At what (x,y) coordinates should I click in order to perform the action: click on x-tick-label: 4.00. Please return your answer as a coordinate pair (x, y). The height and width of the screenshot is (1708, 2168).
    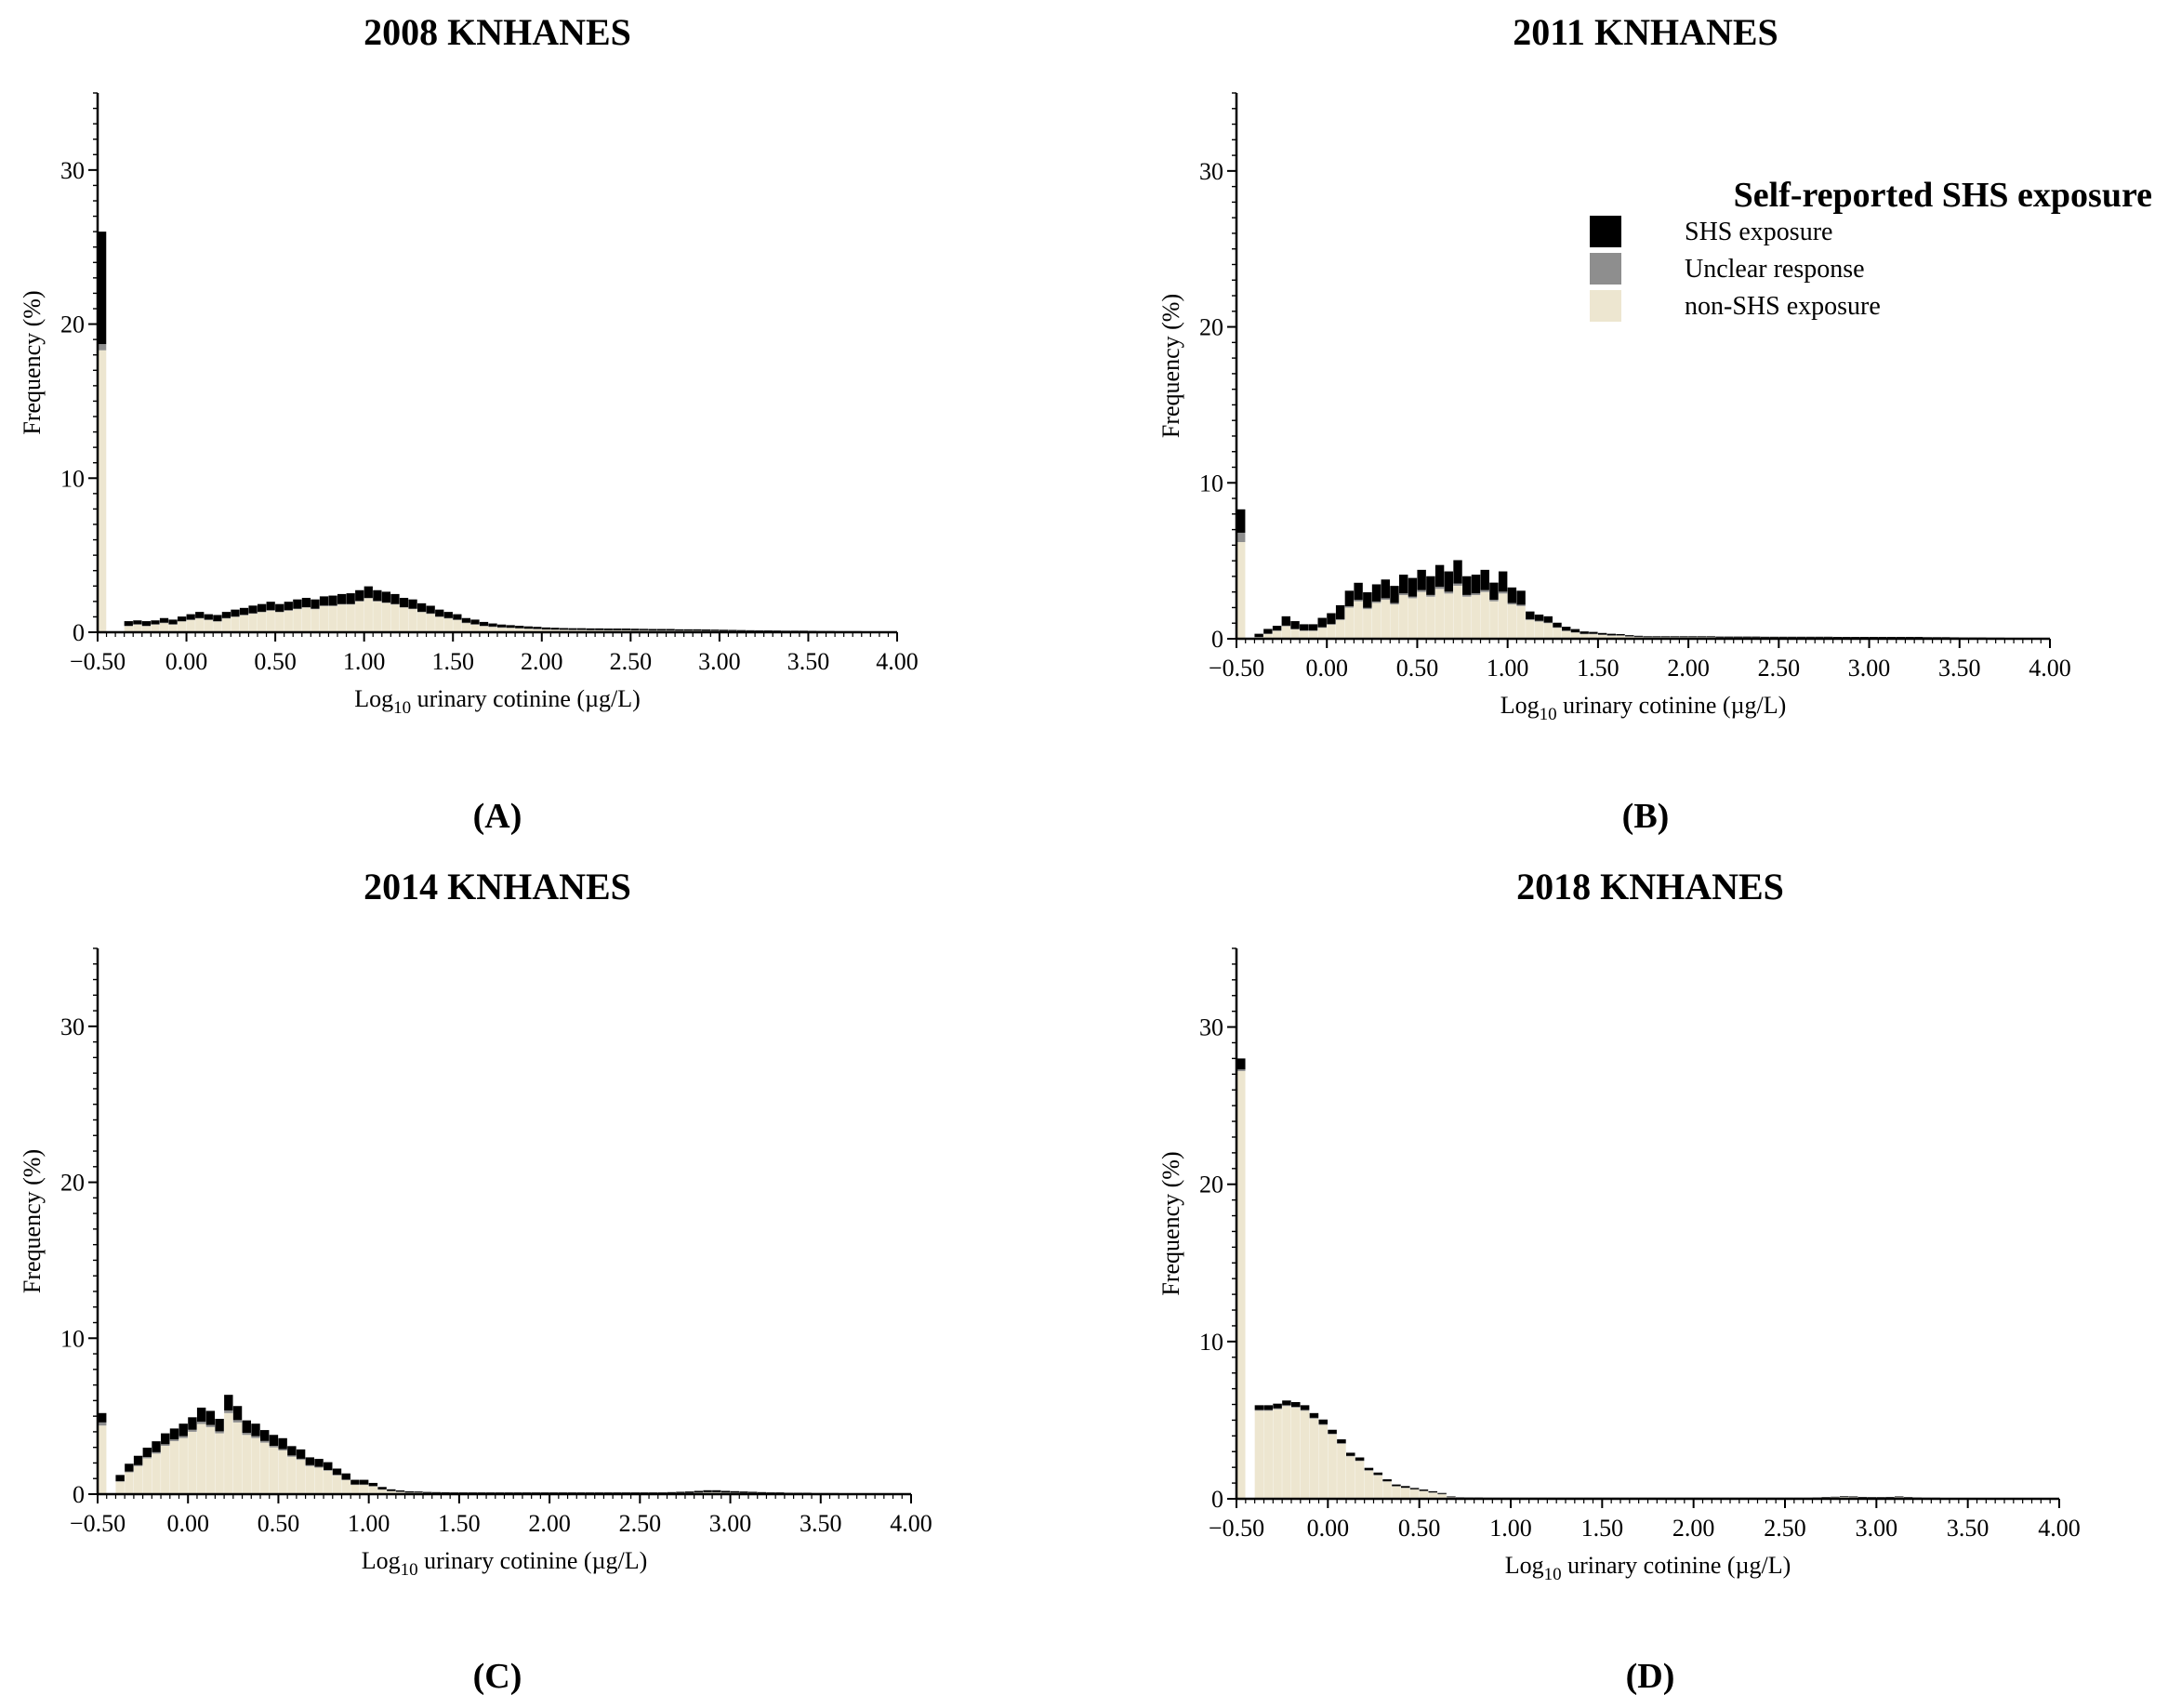
    Looking at the image, I should click on (911, 1523).